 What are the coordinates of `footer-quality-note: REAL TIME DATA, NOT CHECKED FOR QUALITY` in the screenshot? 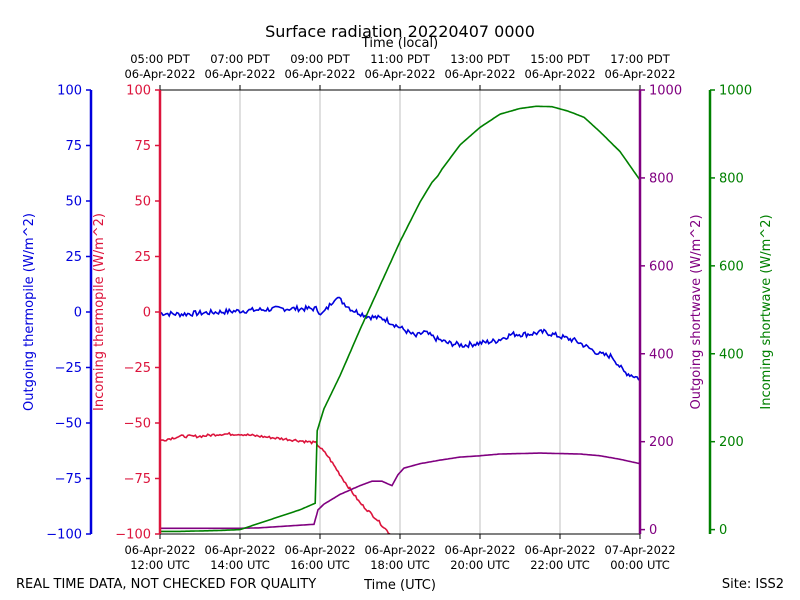 It's located at (166, 584).